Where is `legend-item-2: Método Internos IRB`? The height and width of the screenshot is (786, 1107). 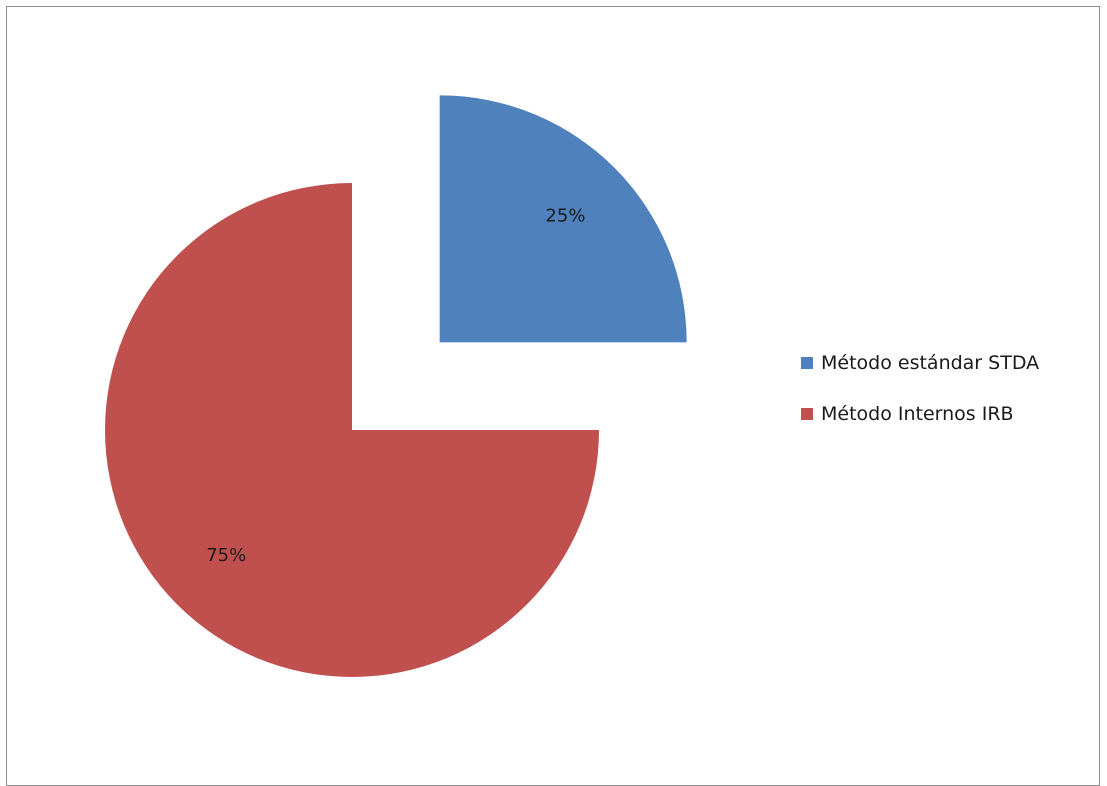
legend-item-2: Método Internos IRB is located at coordinates (920, 414).